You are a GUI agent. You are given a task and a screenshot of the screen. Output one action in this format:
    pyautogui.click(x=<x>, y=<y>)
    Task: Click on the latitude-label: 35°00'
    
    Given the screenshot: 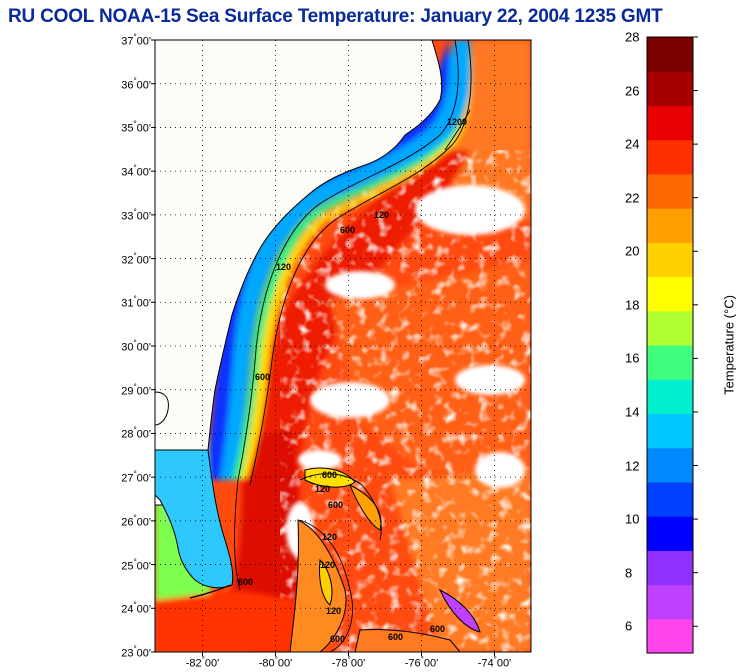 What is the action you would take?
    pyautogui.click(x=136, y=127)
    